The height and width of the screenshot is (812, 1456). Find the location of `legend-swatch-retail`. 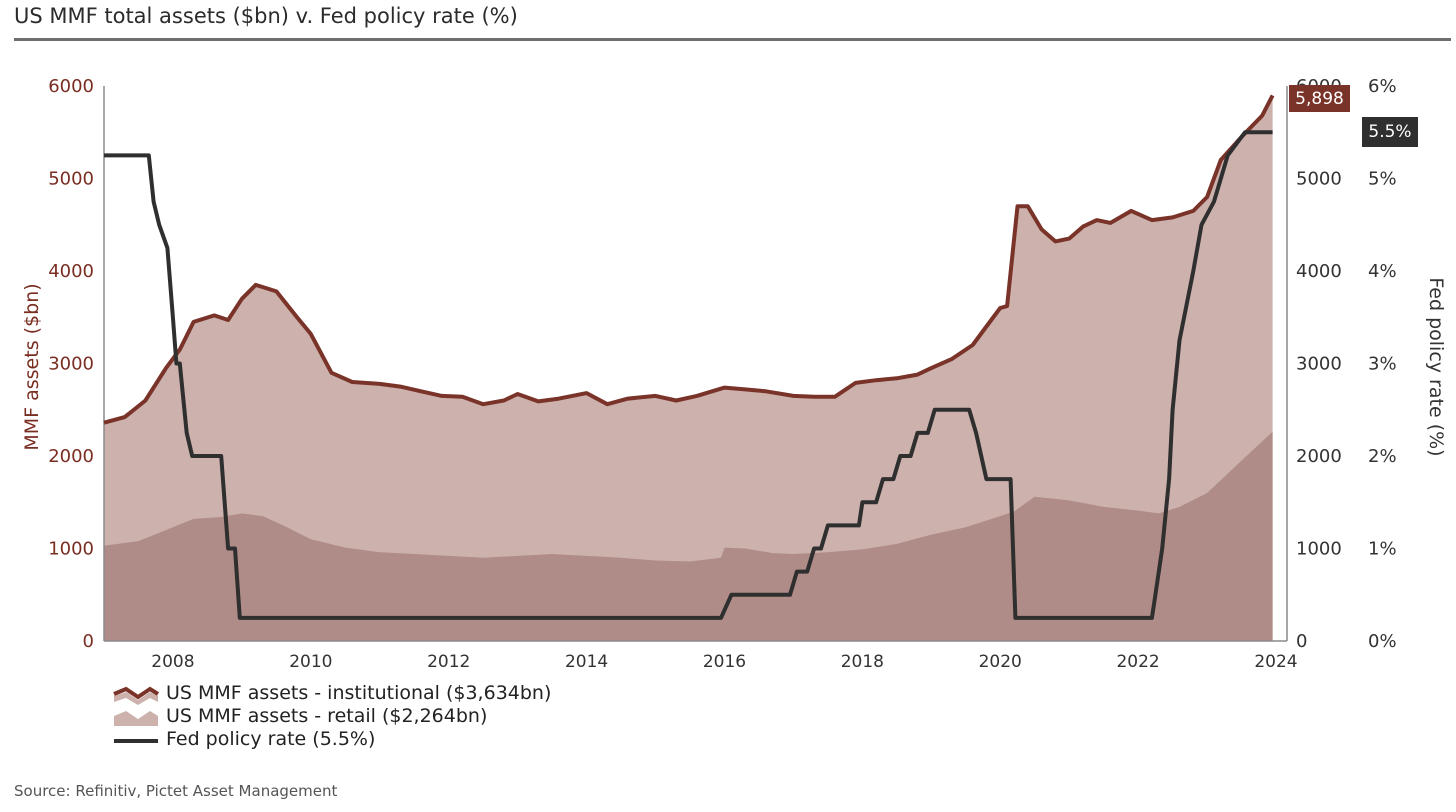

legend-swatch-retail is located at coordinates (136, 718).